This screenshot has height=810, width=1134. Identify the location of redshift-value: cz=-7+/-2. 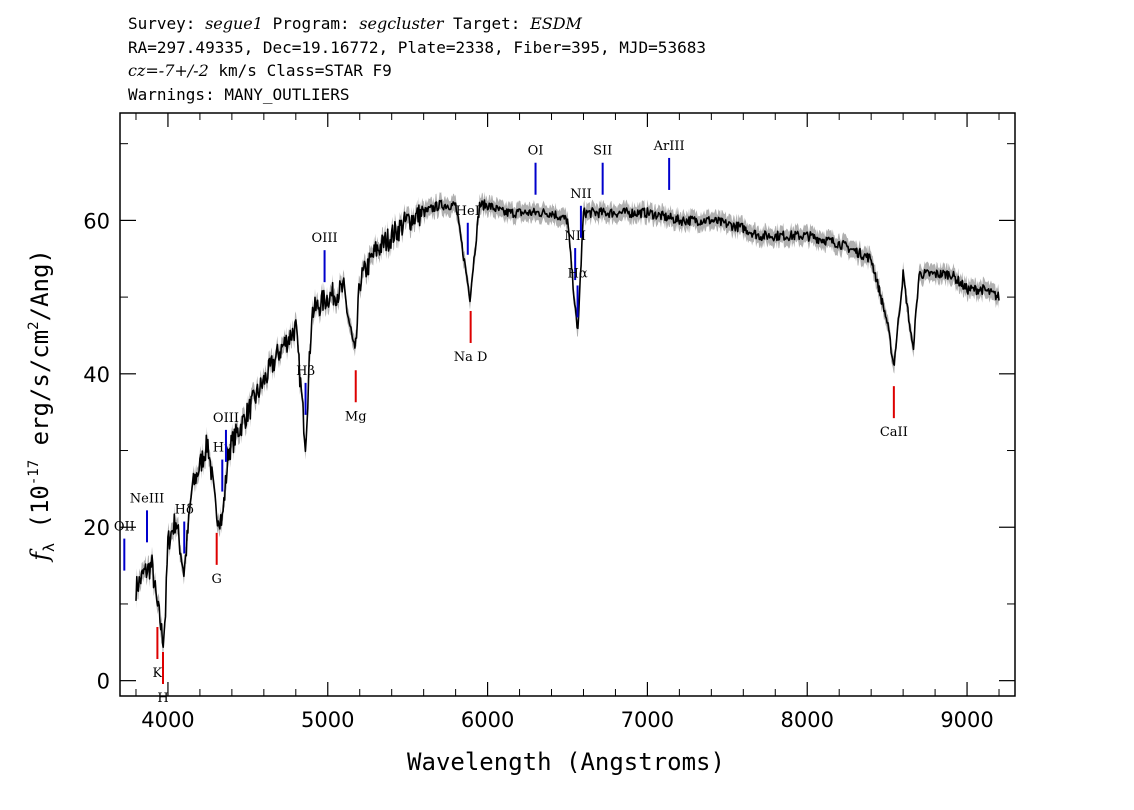
(168, 70).